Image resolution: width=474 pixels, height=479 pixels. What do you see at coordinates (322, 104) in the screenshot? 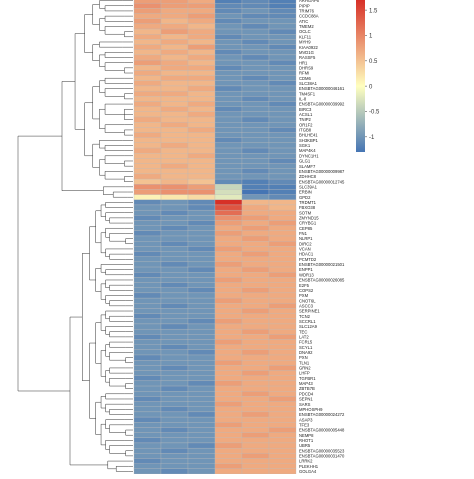
I see `row-label: ENSBTAG00000039992` at bounding box center [322, 104].